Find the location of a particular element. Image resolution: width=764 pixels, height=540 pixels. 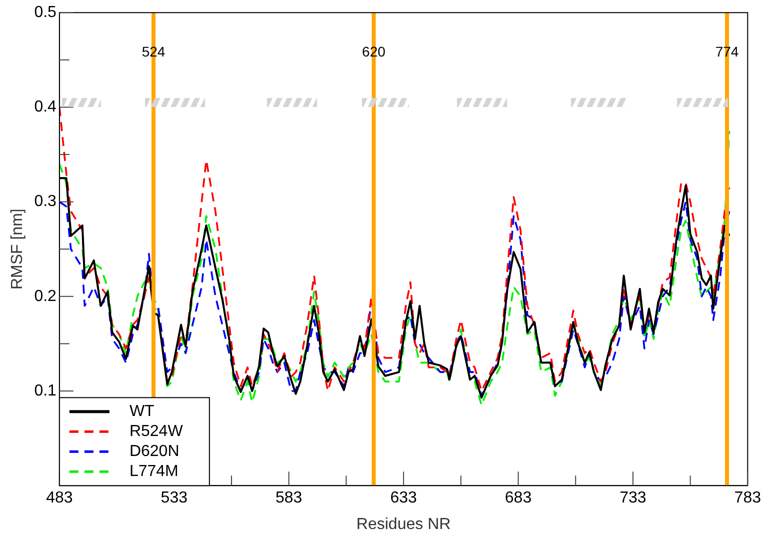

y-tick-label: 0.5 is located at coordinates (45, 13).